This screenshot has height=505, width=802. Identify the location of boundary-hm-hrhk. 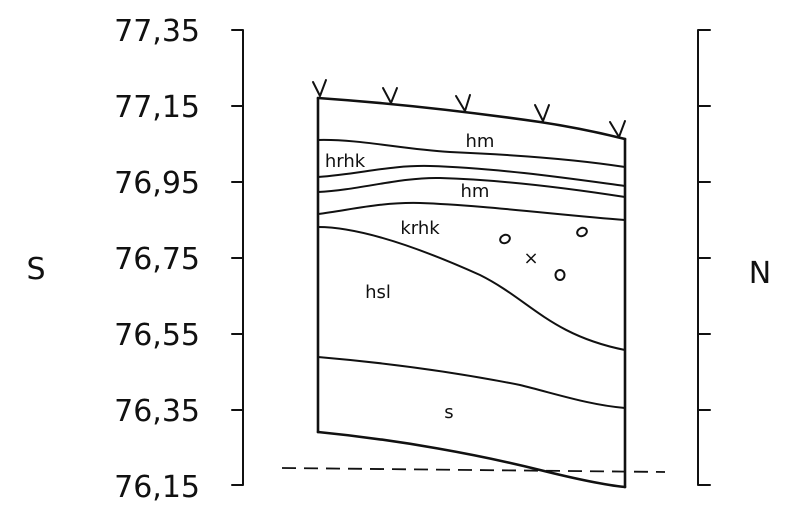
(471, 153).